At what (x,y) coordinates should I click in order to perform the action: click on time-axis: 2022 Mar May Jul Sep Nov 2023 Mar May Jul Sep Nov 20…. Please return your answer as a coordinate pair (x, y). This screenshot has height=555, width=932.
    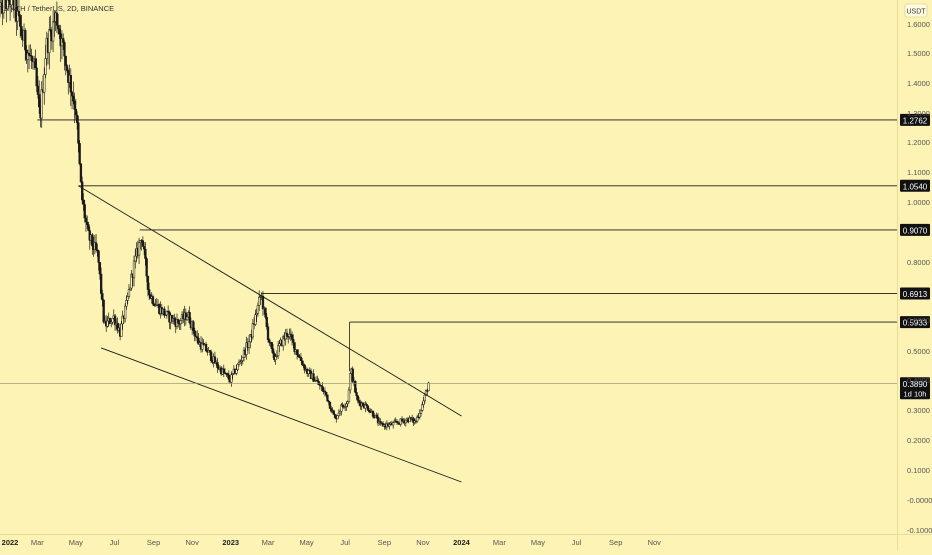
    Looking at the image, I should click on (332, 542).